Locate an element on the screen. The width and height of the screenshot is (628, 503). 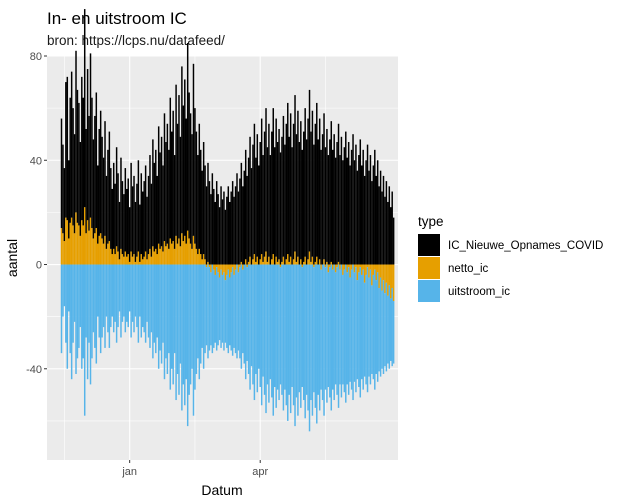
legend-key-netto-ic is located at coordinates (429, 268).